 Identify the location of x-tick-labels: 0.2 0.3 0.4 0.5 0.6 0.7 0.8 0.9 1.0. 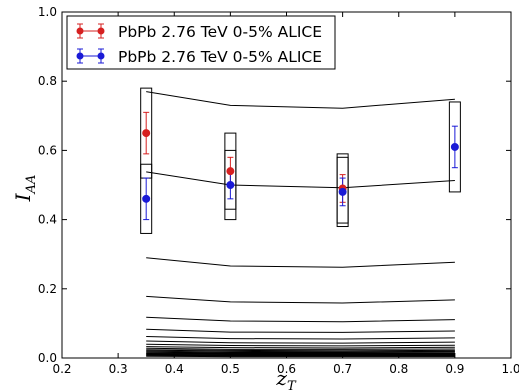
(285, 369).